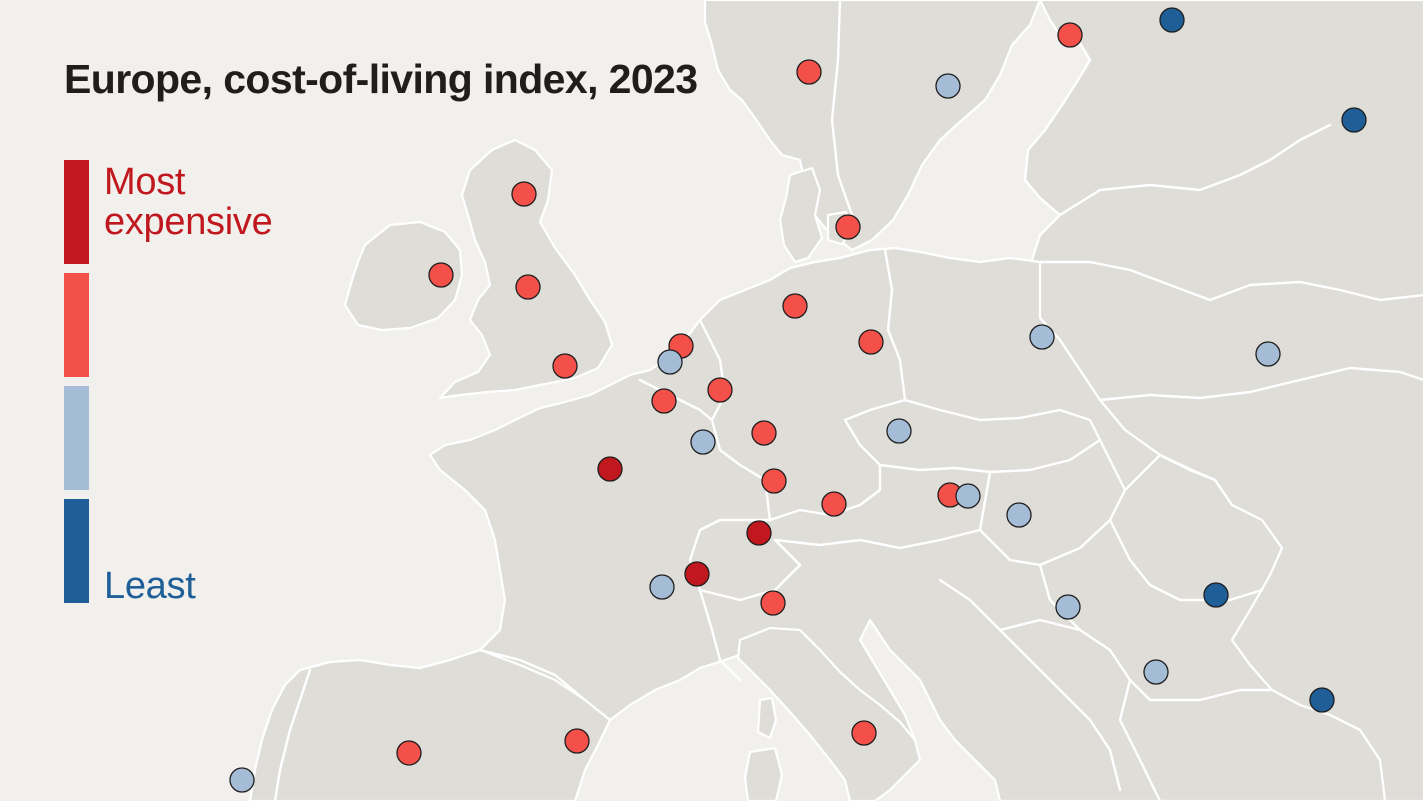 The height and width of the screenshot is (801, 1424). I want to click on city-marker-frankfurt, so click(764, 433).